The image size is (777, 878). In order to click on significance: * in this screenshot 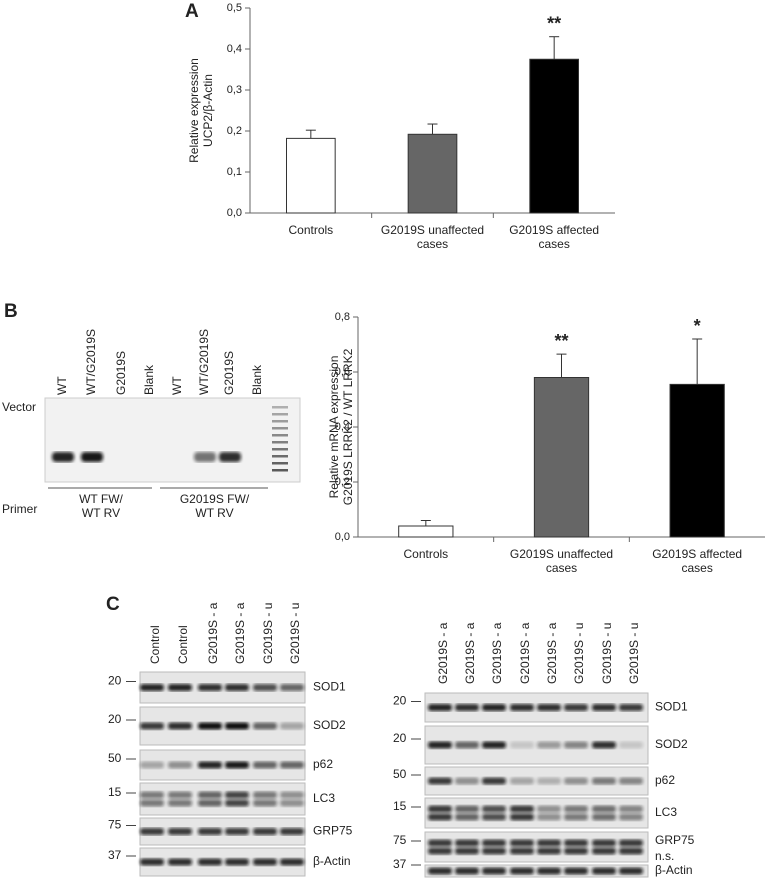, I will do `click(697, 326)`.